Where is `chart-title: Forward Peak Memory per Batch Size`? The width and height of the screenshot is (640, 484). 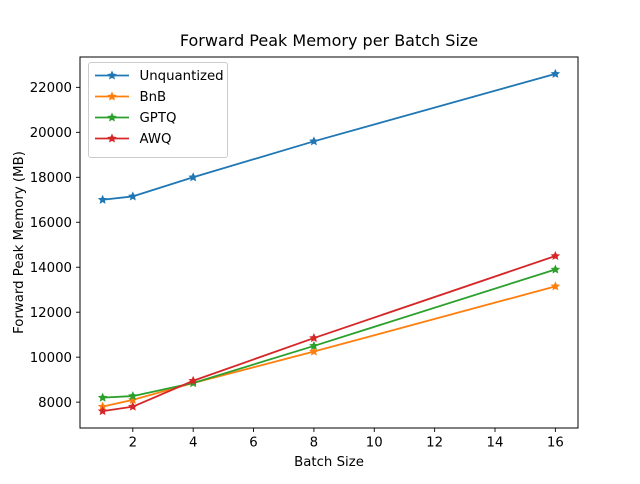 chart-title: Forward Peak Memory per Batch Size is located at coordinates (329, 40).